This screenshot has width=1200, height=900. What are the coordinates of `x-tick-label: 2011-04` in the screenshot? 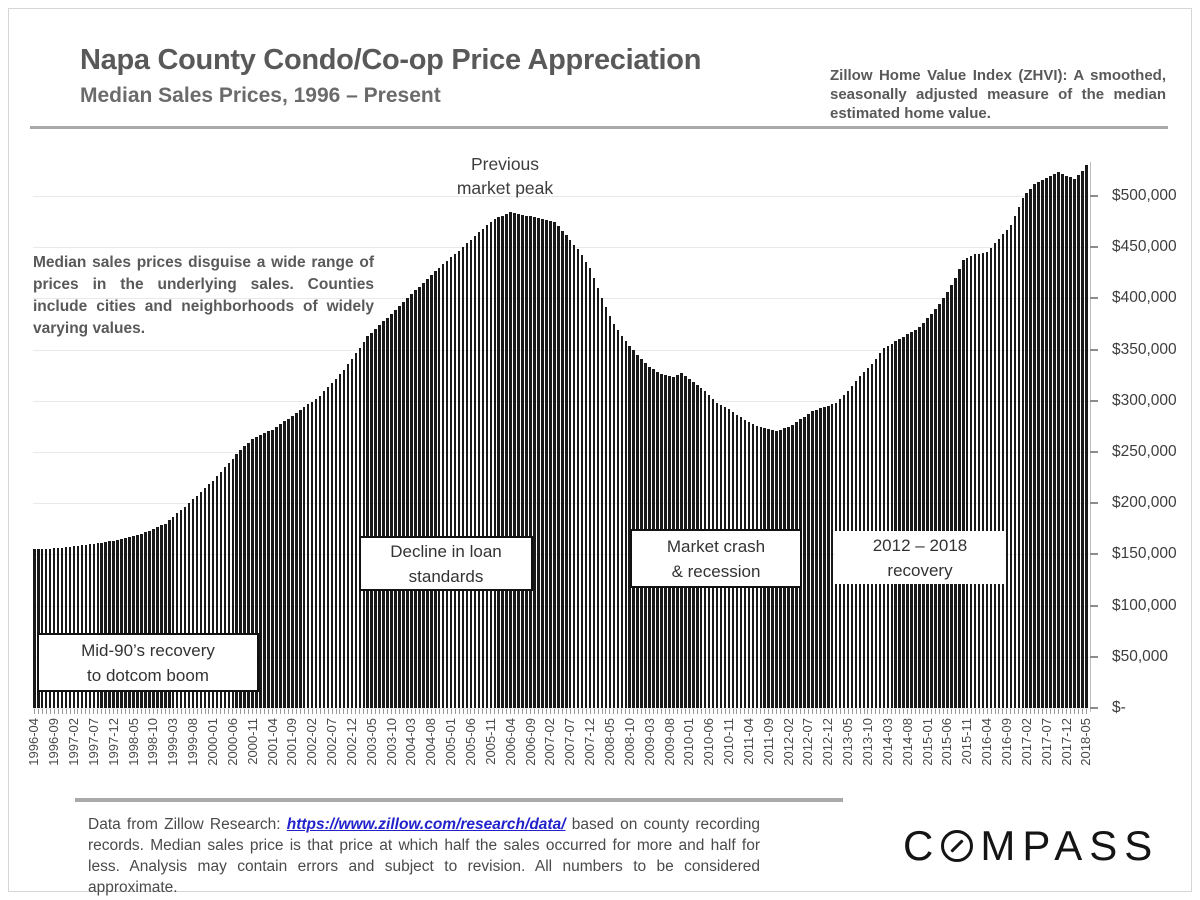 It's located at (748, 741).